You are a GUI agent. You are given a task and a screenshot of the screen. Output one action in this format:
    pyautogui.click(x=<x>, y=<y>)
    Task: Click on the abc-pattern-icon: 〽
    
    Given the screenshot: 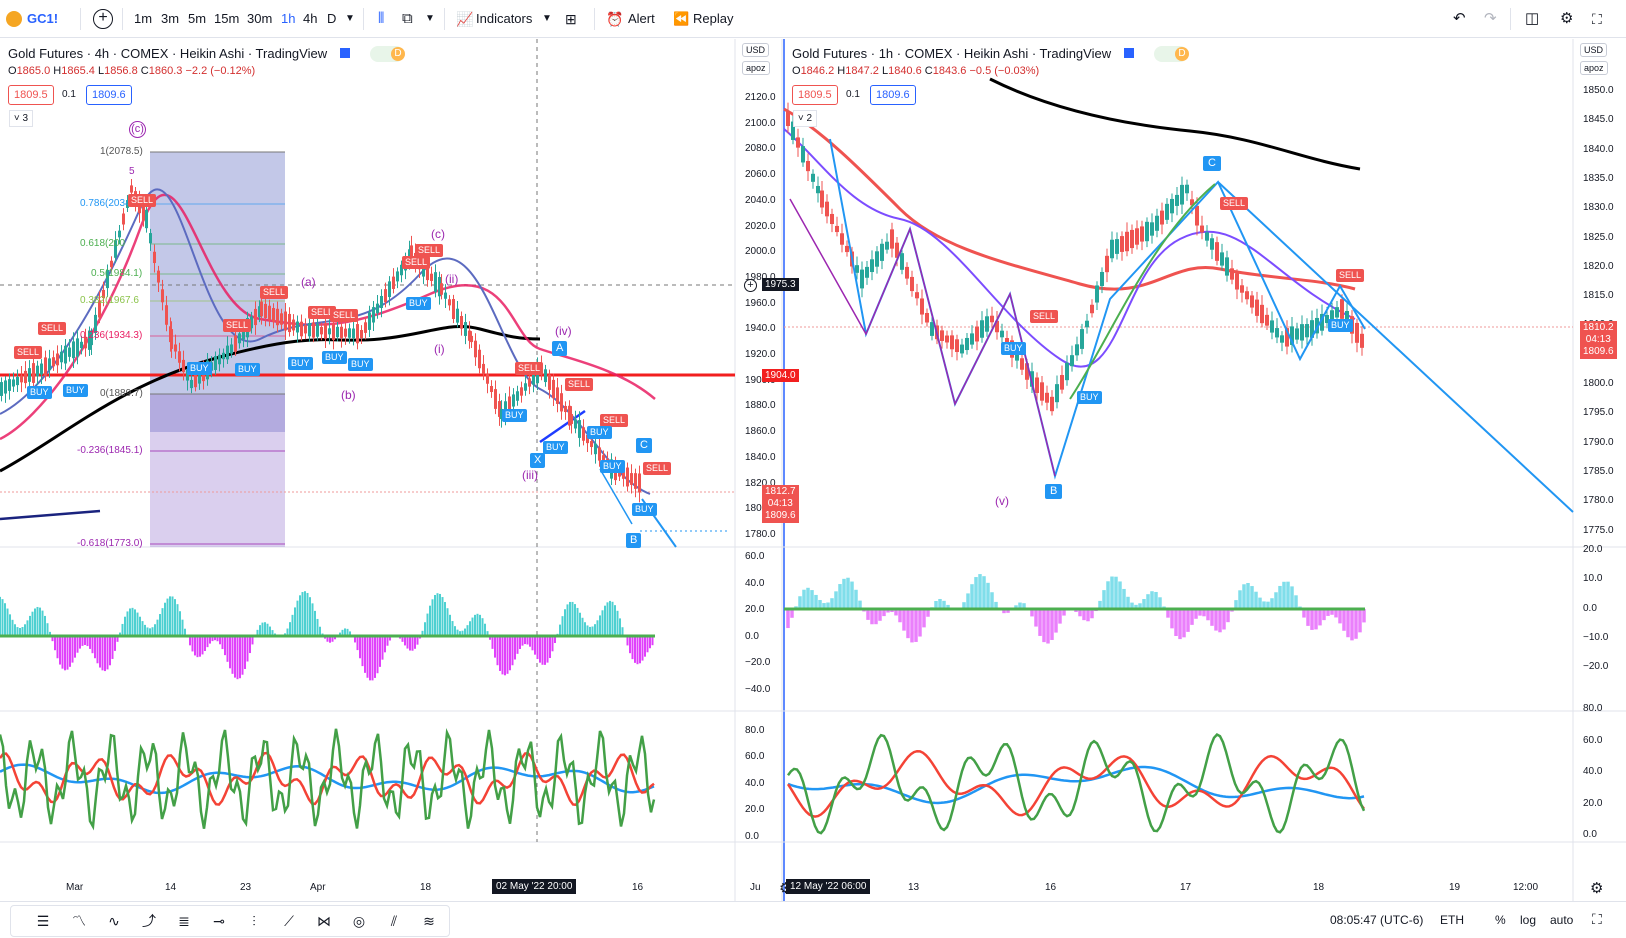 What is the action you would take?
    pyautogui.click(x=79, y=921)
    